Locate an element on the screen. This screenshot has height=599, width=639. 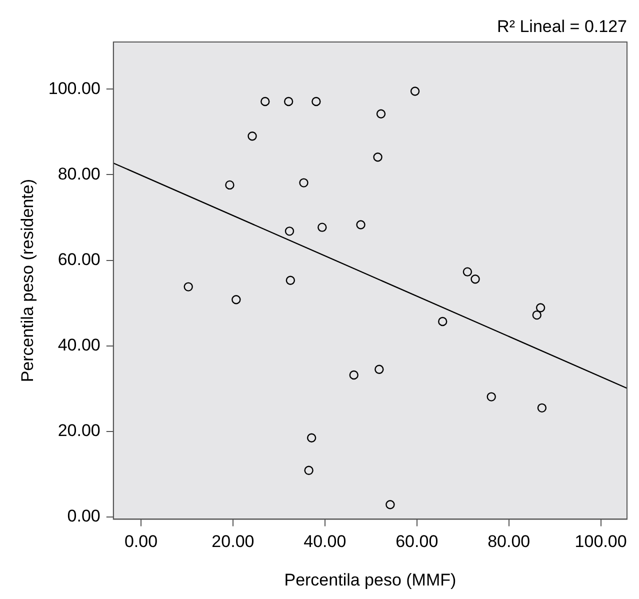
y-axis-title: Percentila peso (residente) is located at coordinates (27, 280).